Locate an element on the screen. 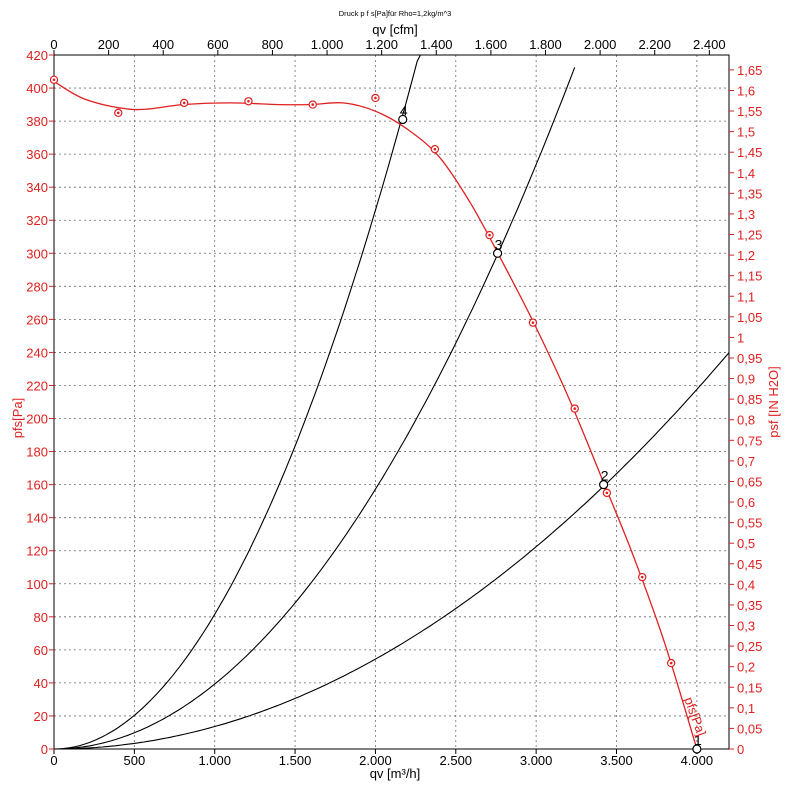  y-tick-label: 380 is located at coordinates (37, 121).